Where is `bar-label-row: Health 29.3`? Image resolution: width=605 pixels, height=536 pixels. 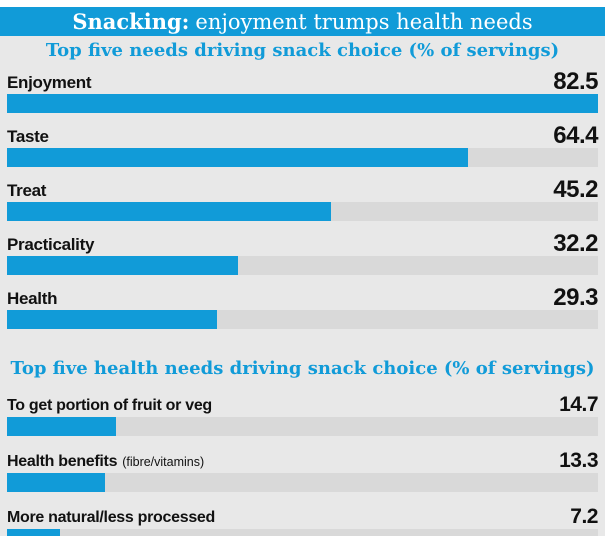
bar-label-row: Health 29.3 is located at coordinates (302, 296).